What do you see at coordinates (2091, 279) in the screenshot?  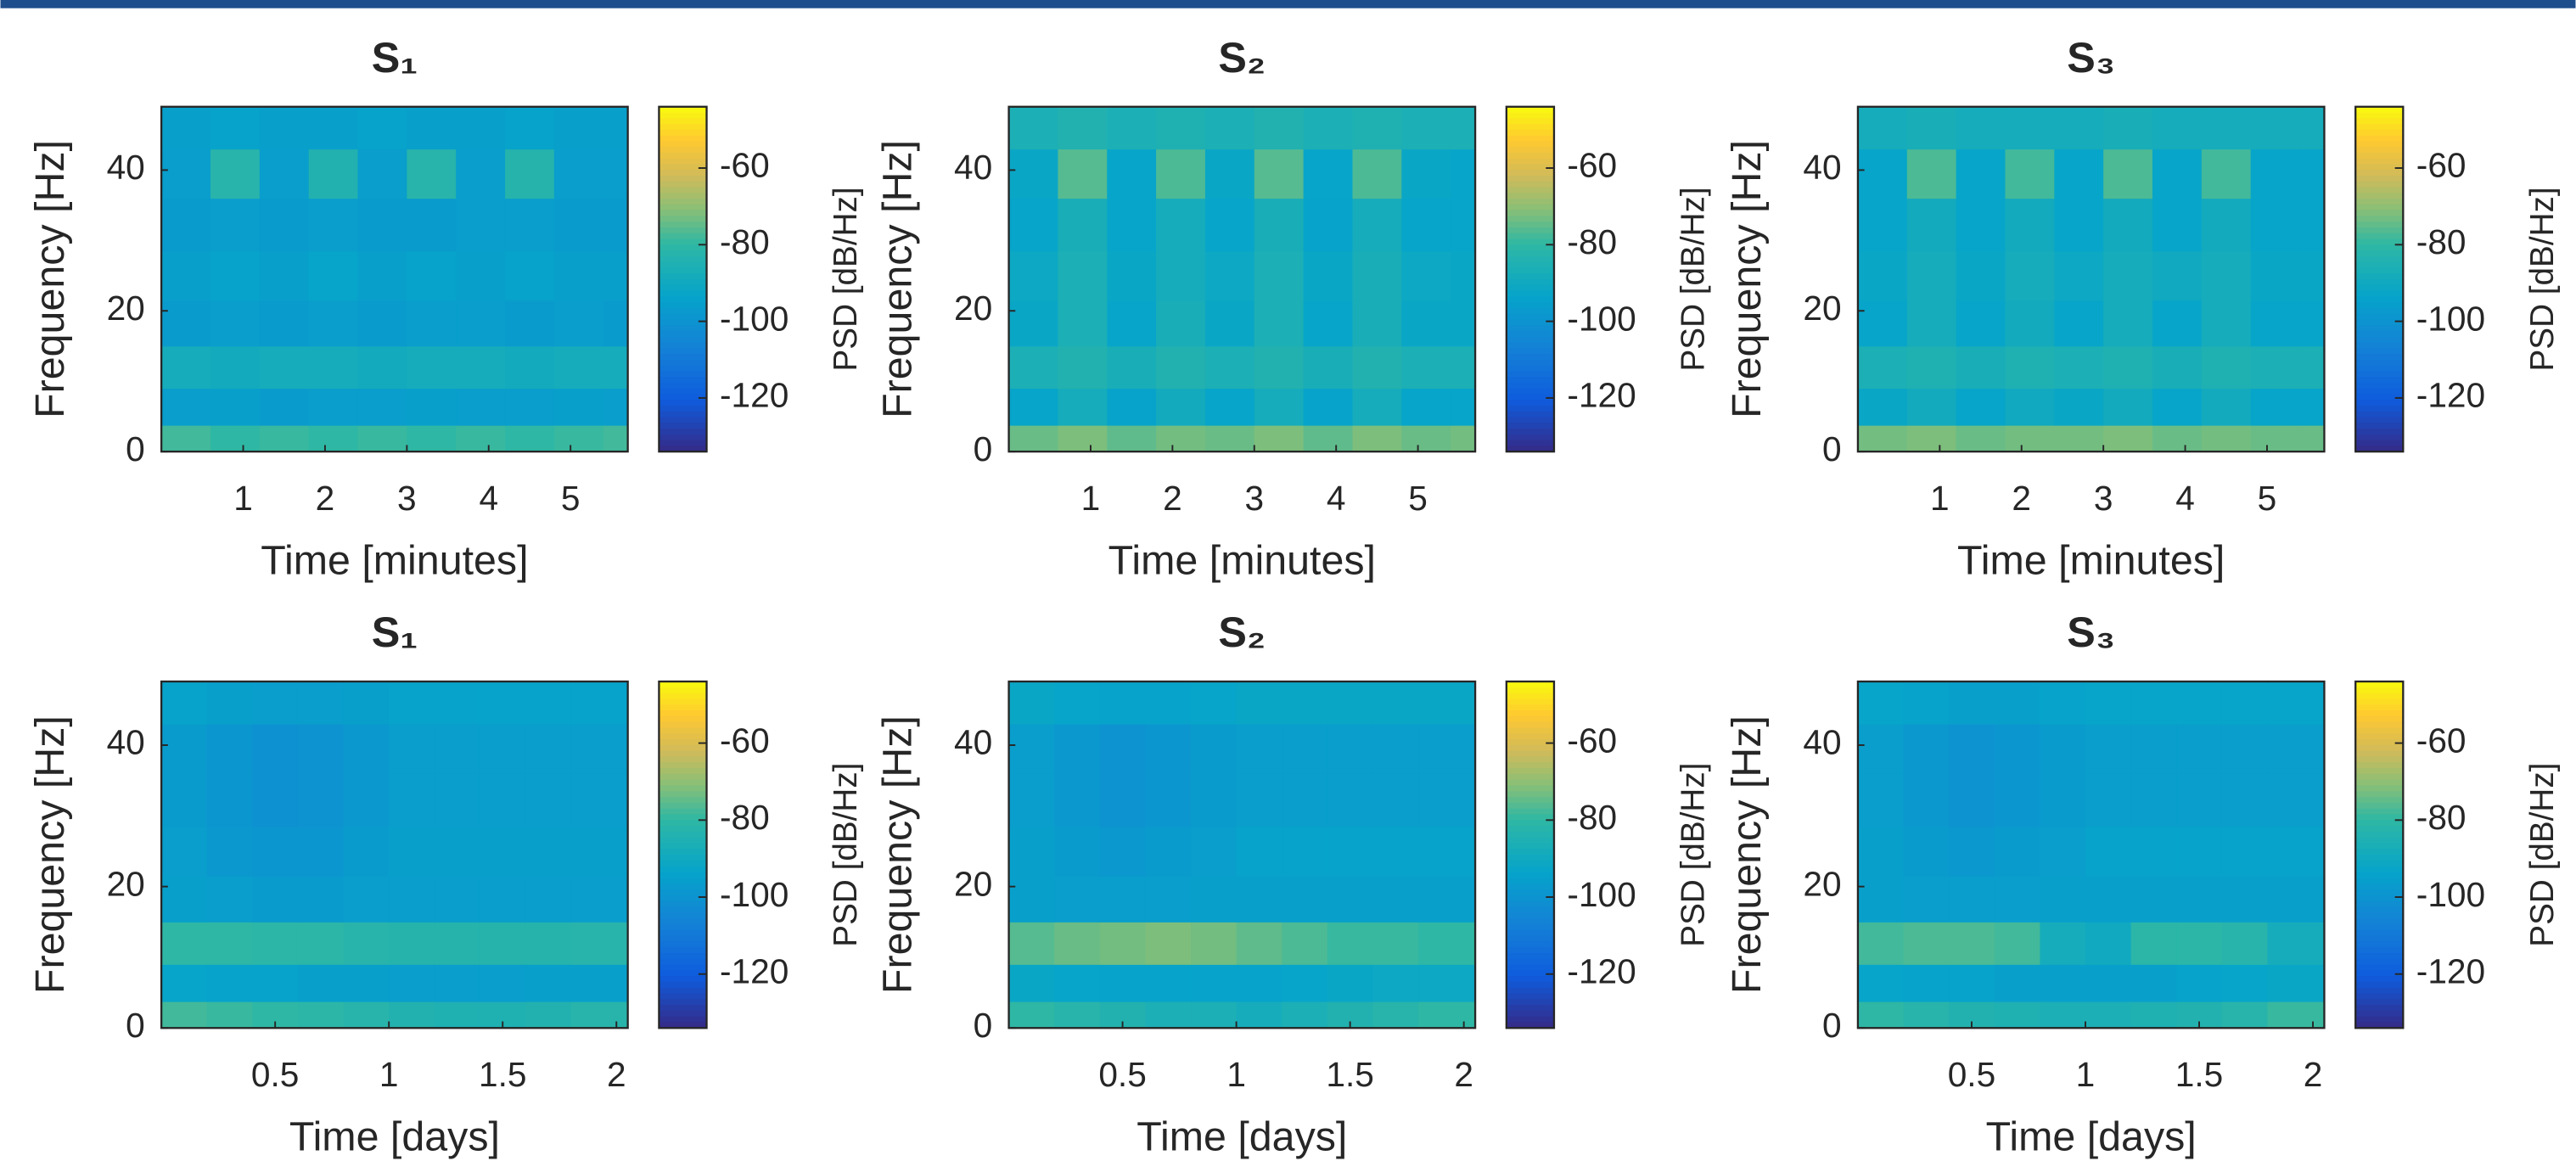 I see `axes-frame` at bounding box center [2091, 279].